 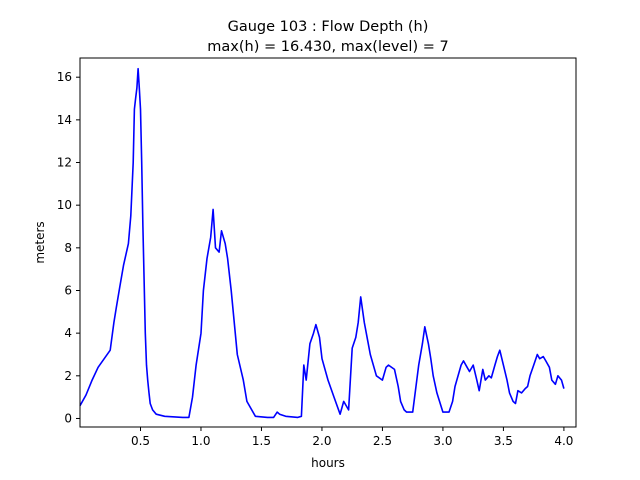 What do you see at coordinates (64, 163) in the screenshot?
I see `y-tick-label: 12` at bounding box center [64, 163].